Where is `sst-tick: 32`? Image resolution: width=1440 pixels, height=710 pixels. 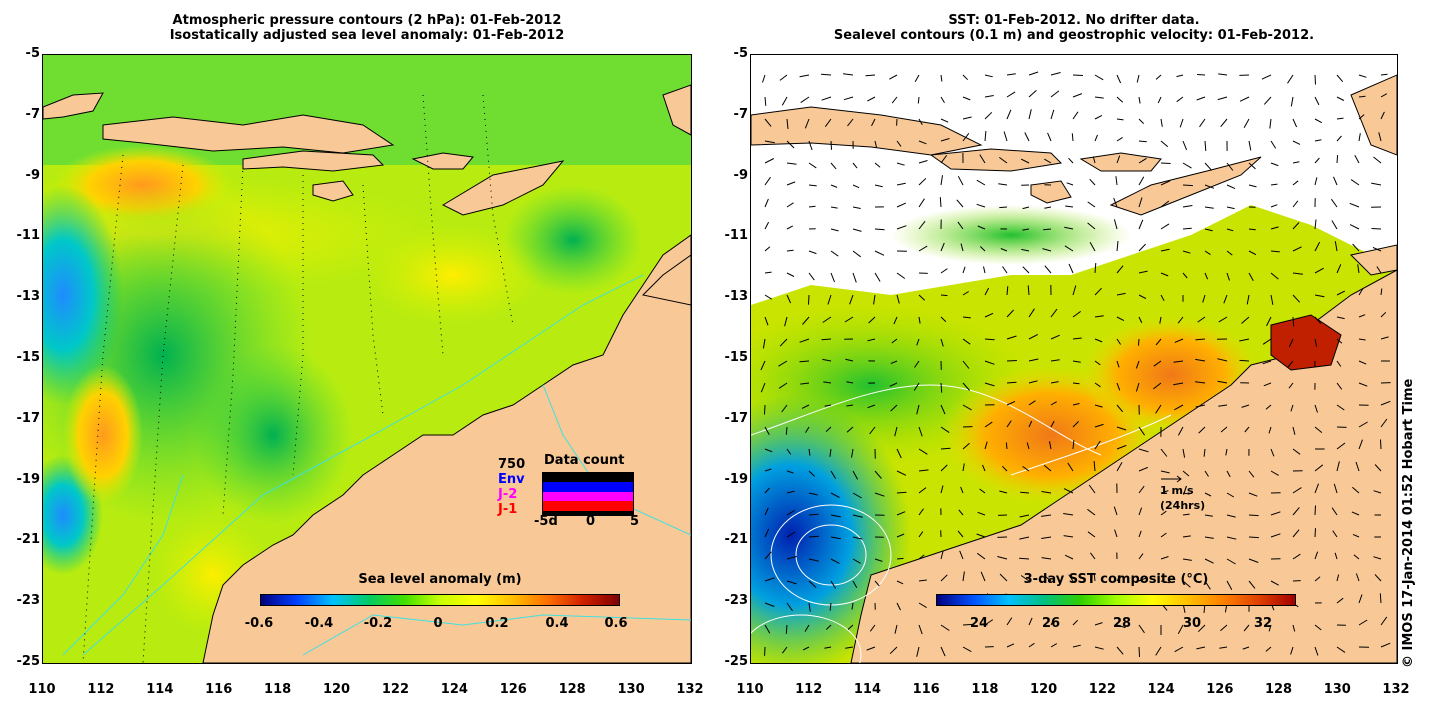 sst-tick: 32 is located at coordinates (1263, 623).